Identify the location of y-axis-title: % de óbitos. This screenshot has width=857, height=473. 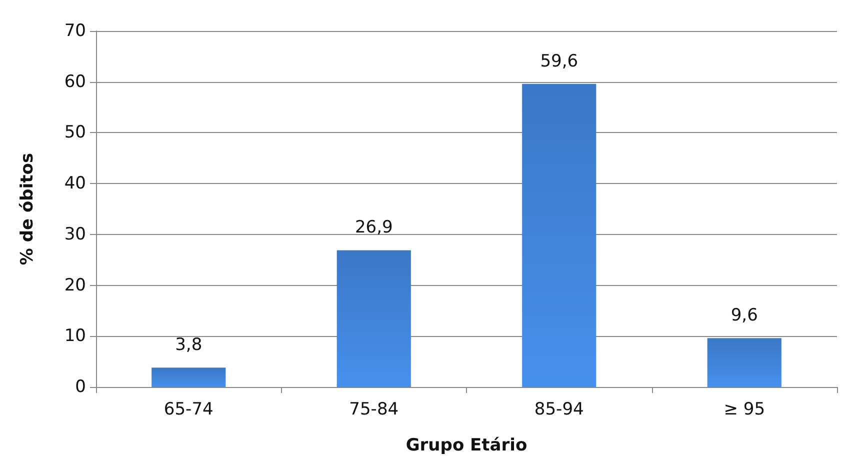
(28, 209).